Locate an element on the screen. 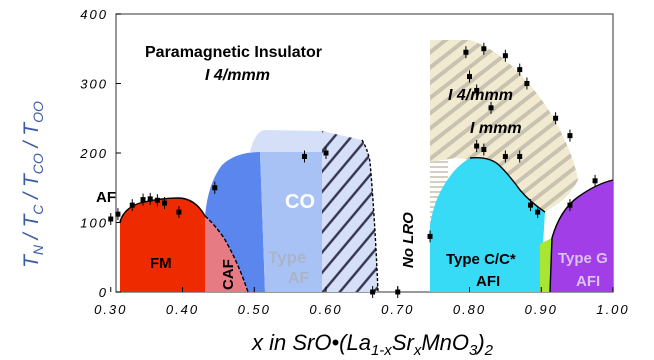 This screenshot has height=360, width=654. region-hatch-dark is located at coordinates (350, 211).